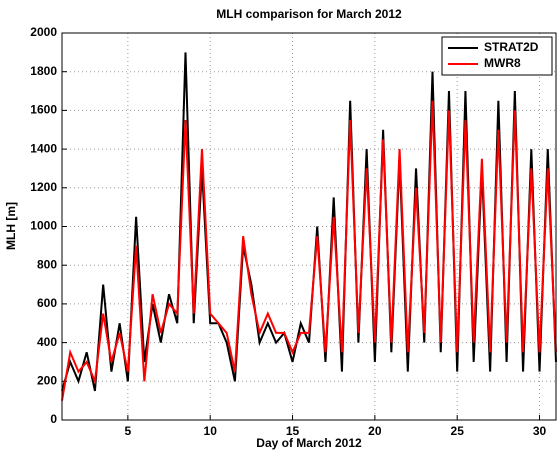 This screenshot has height=452, width=558. Describe the element at coordinates (43, 226) in the screenshot. I see `y-tick-label: 1000` at that location.